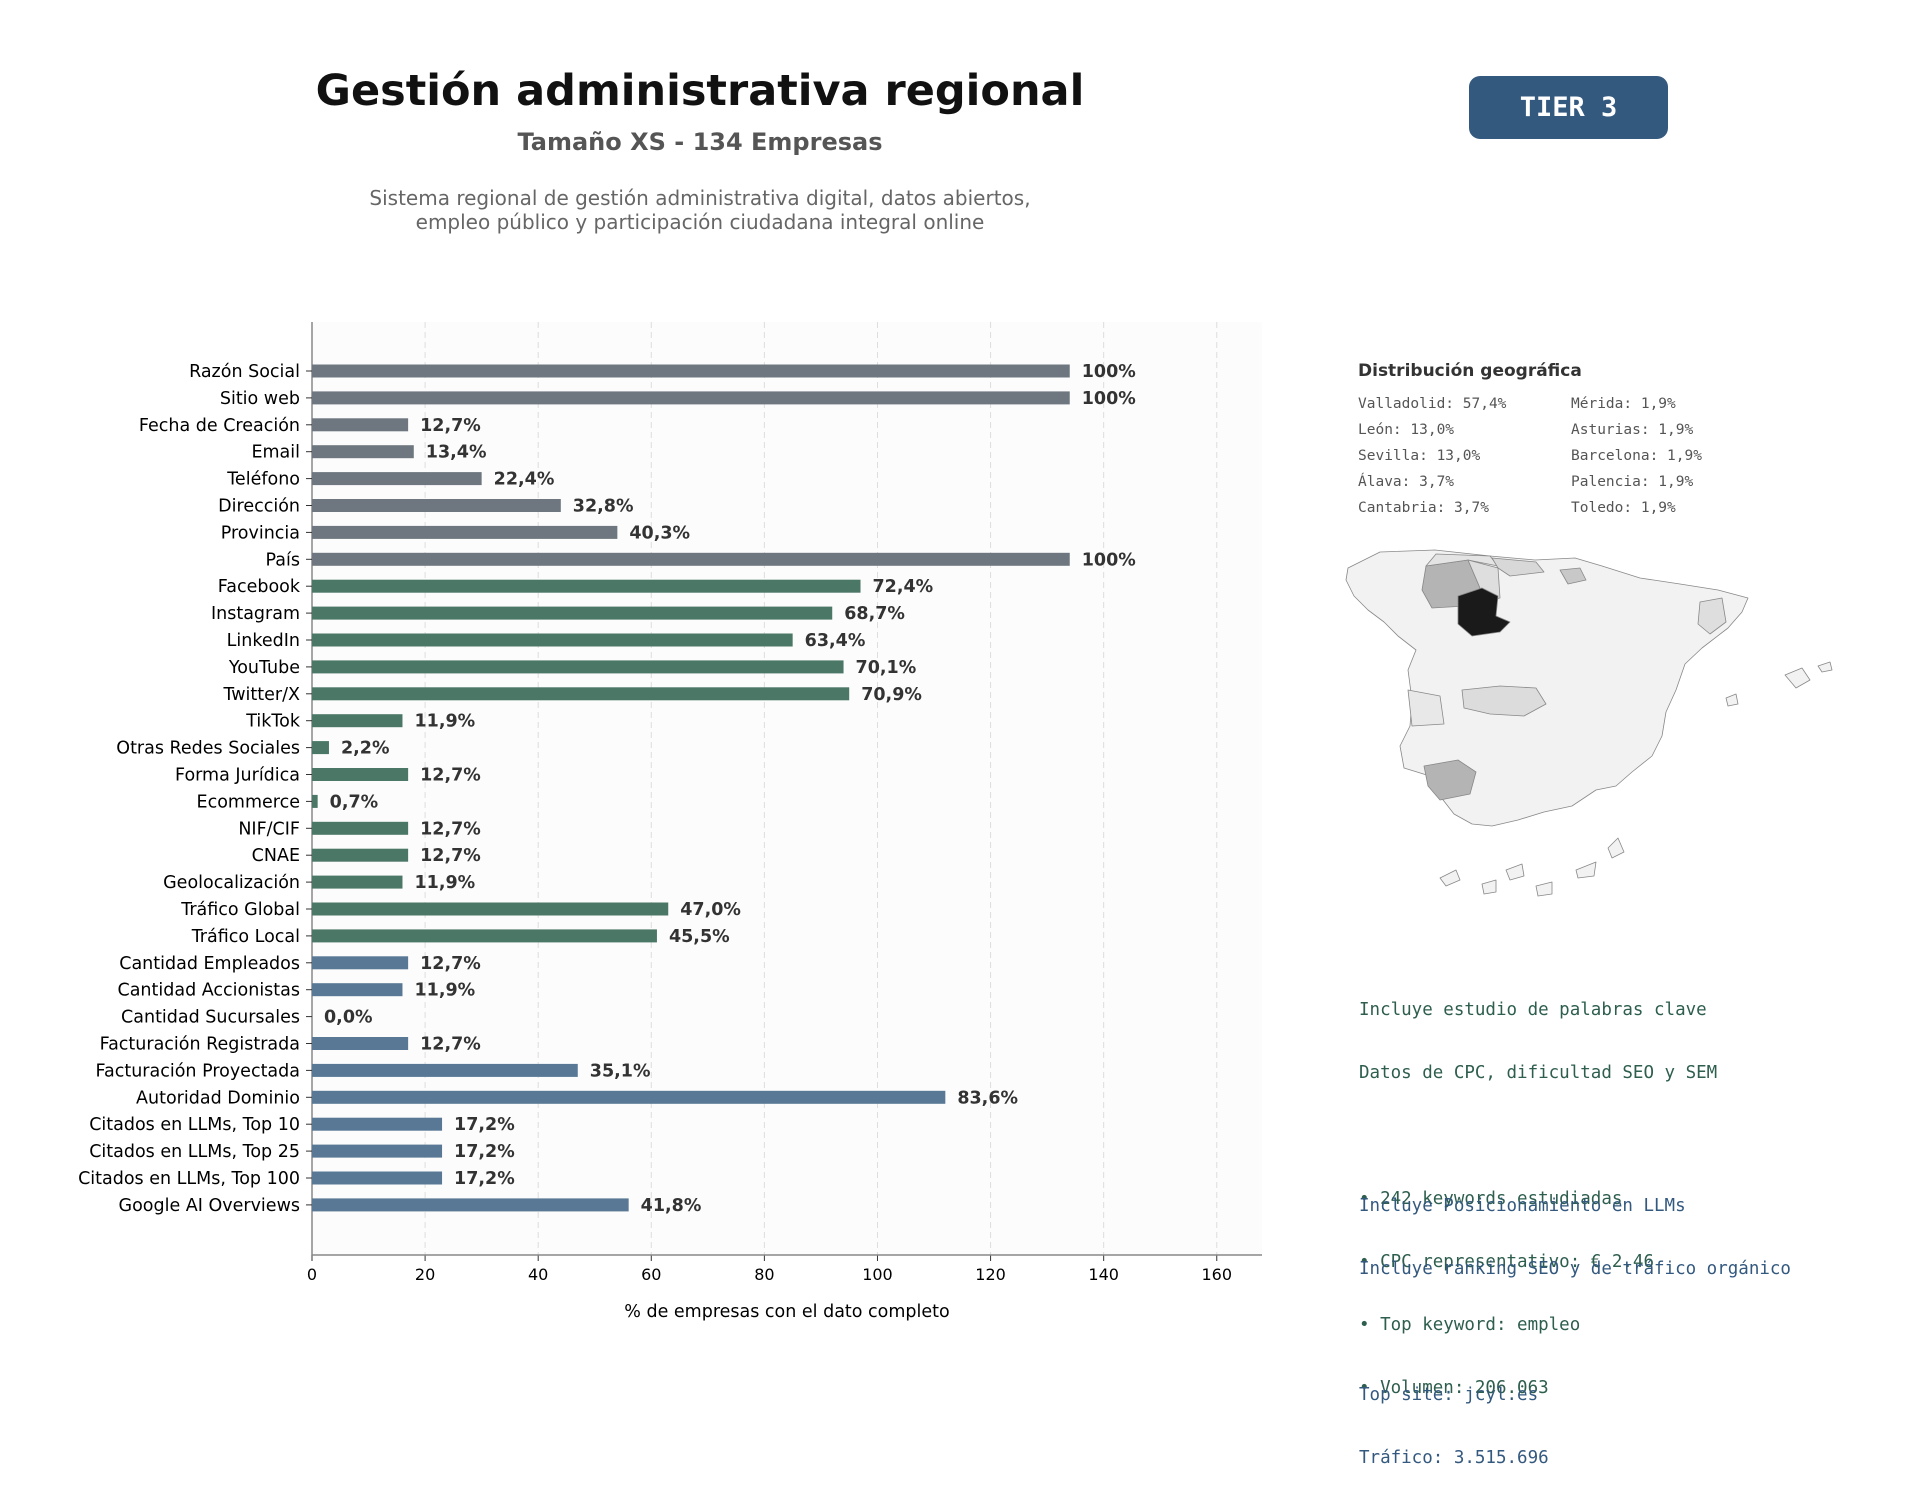 Image resolution: width=1920 pixels, height=1490 pixels. What do you see at coordinates (1825, 667) in the screenshot?
I see `map-balearic-menorca` at bounding box center [1825, 667].